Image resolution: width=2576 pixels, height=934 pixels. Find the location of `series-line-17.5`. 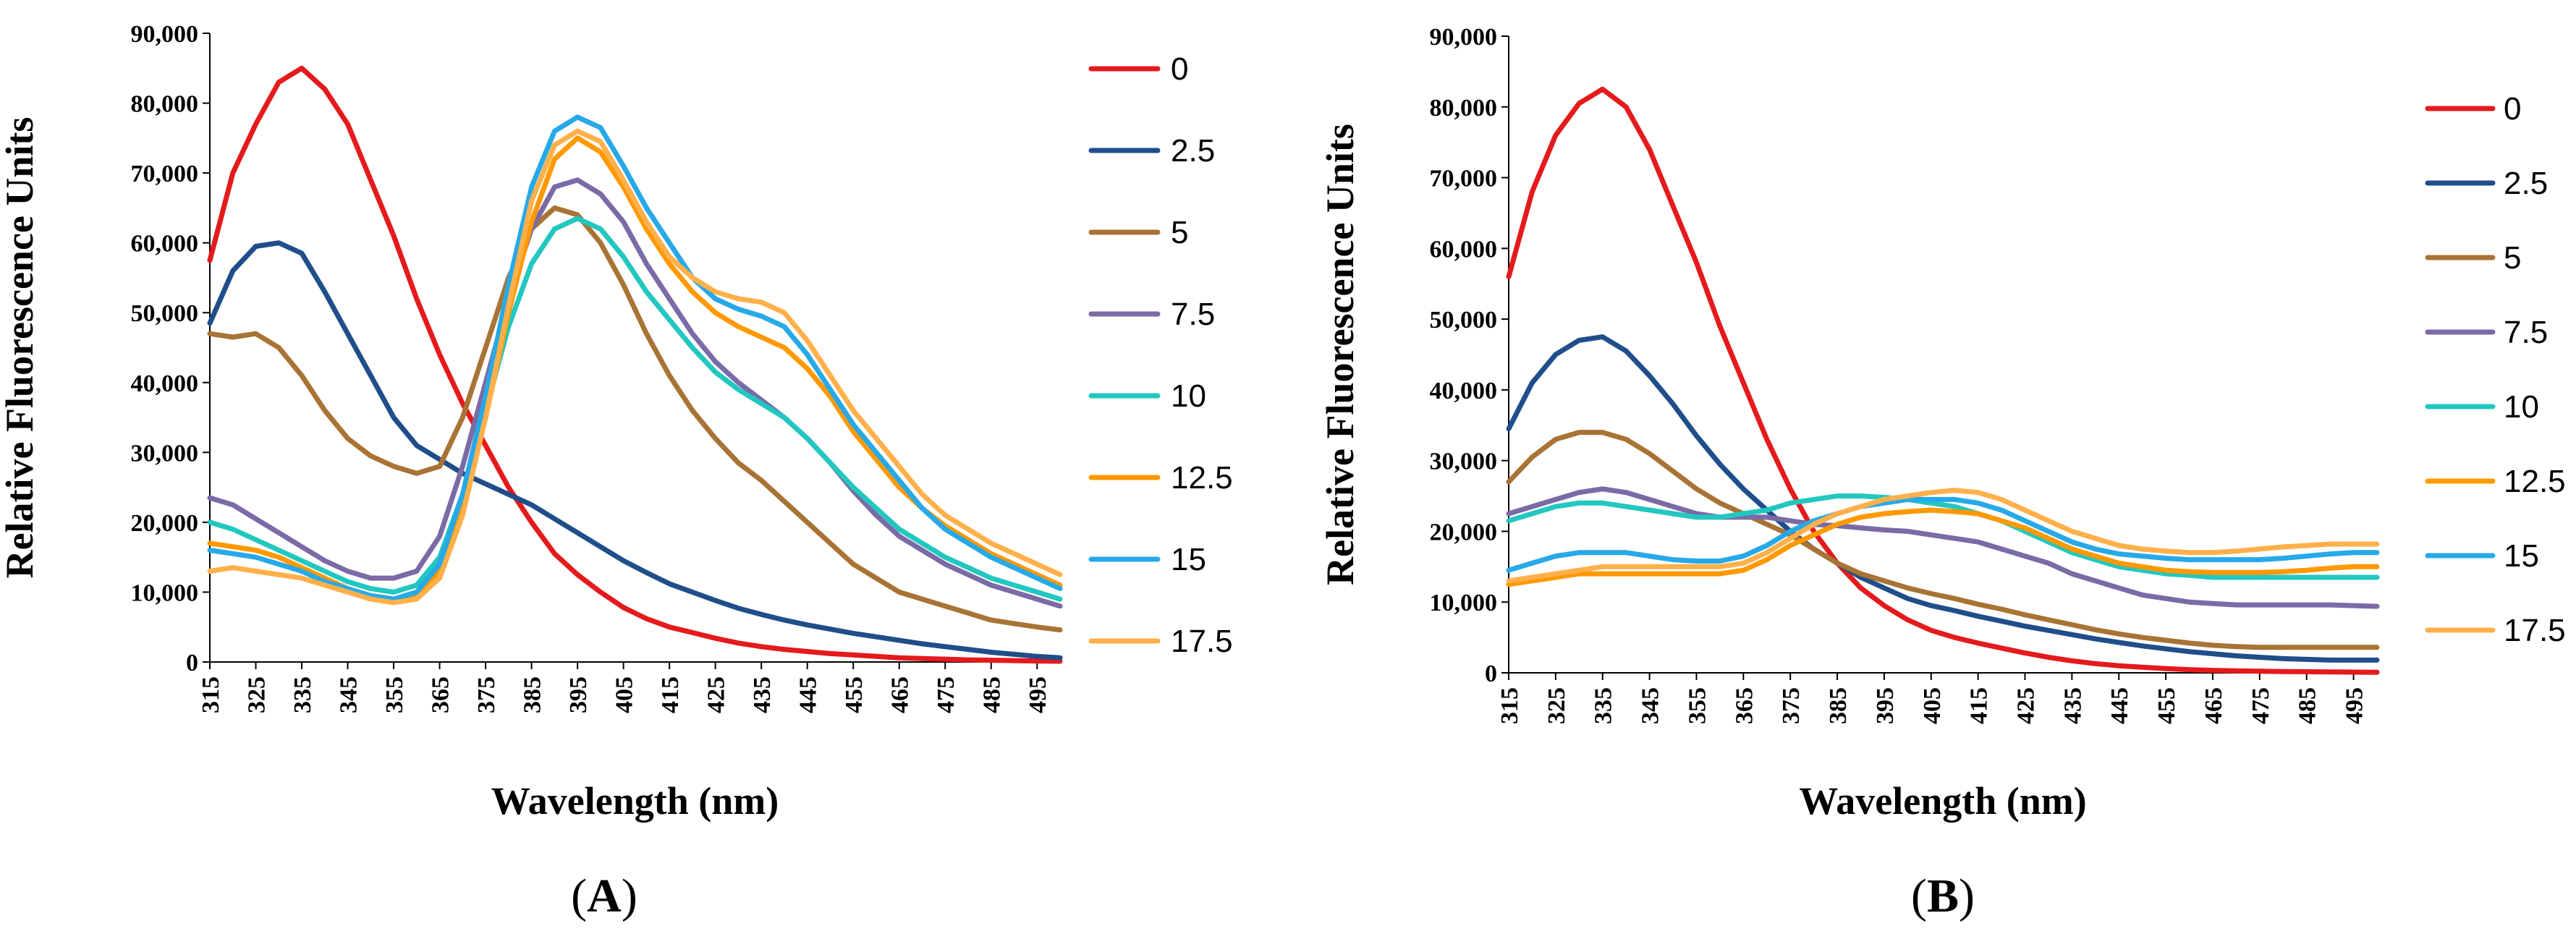

series-line-17.5 is located at coordinates (1943, 536).